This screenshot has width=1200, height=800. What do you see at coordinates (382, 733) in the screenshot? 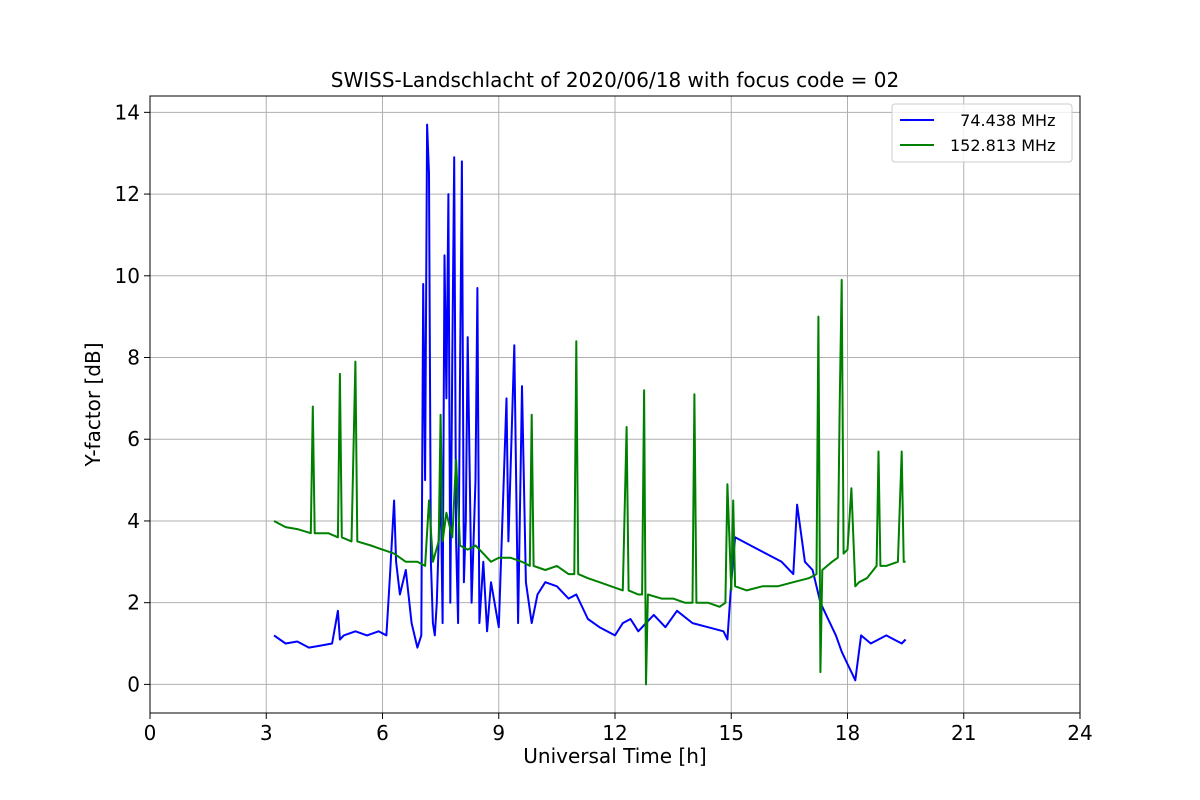
I see `x-tick-label: 6` at bounding box center [382, 733].